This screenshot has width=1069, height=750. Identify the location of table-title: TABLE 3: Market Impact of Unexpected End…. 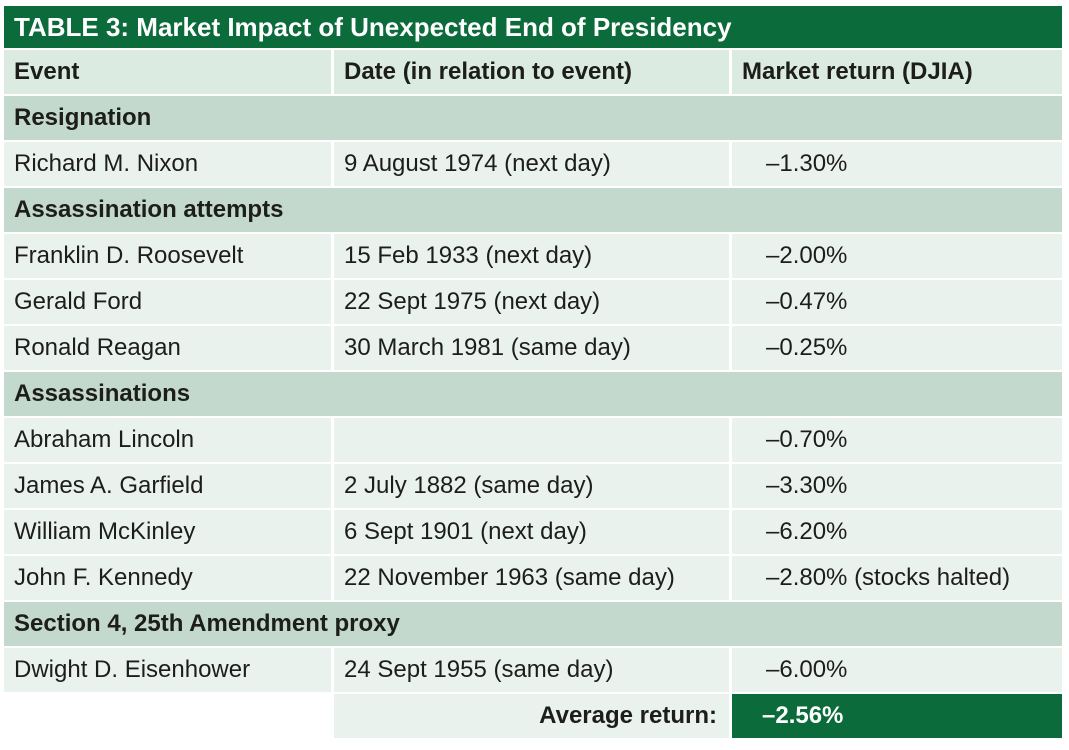
(533, 27).